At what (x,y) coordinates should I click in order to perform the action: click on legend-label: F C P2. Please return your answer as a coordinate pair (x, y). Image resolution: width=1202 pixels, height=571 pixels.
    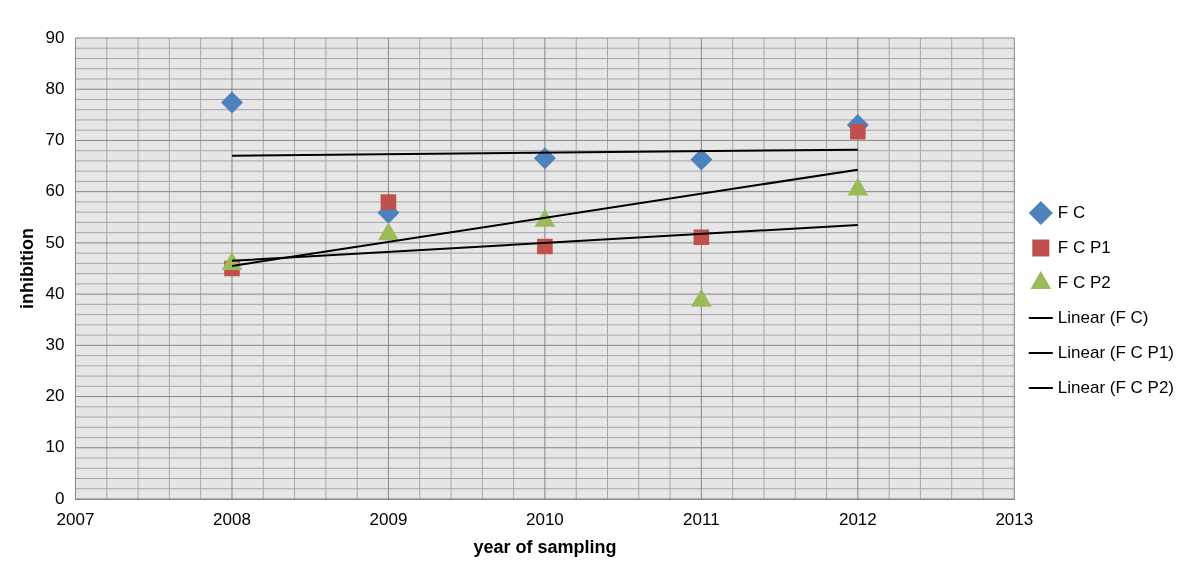
    Looking at the image, I should click on (1084, 282).